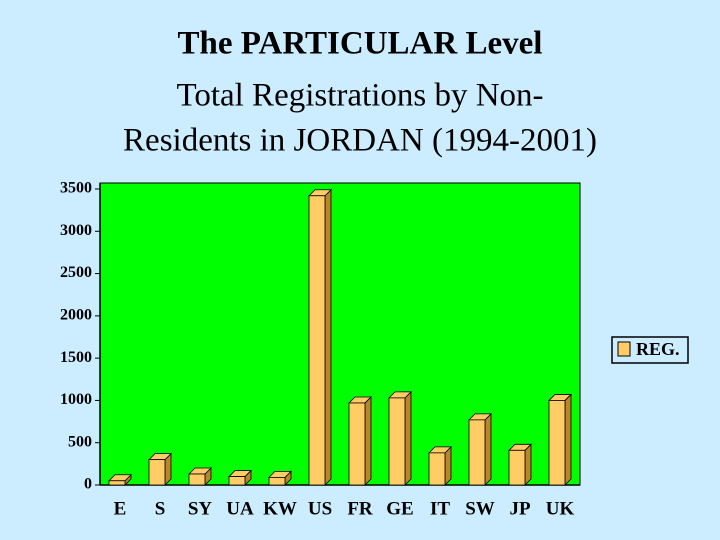 This screenshot has height=540, width=720. What do you see at coordinates (76, 230) in the screenshot?
I see `y-tick-label: 3000` at bounding box center [76, 230].